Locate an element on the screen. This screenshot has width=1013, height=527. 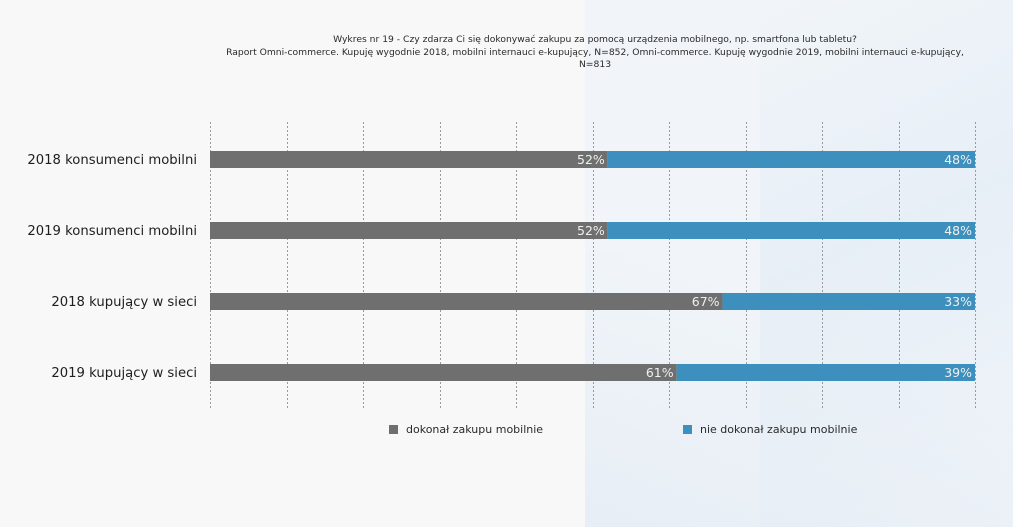
value-label: 67% is located at coordinates (706, 301).